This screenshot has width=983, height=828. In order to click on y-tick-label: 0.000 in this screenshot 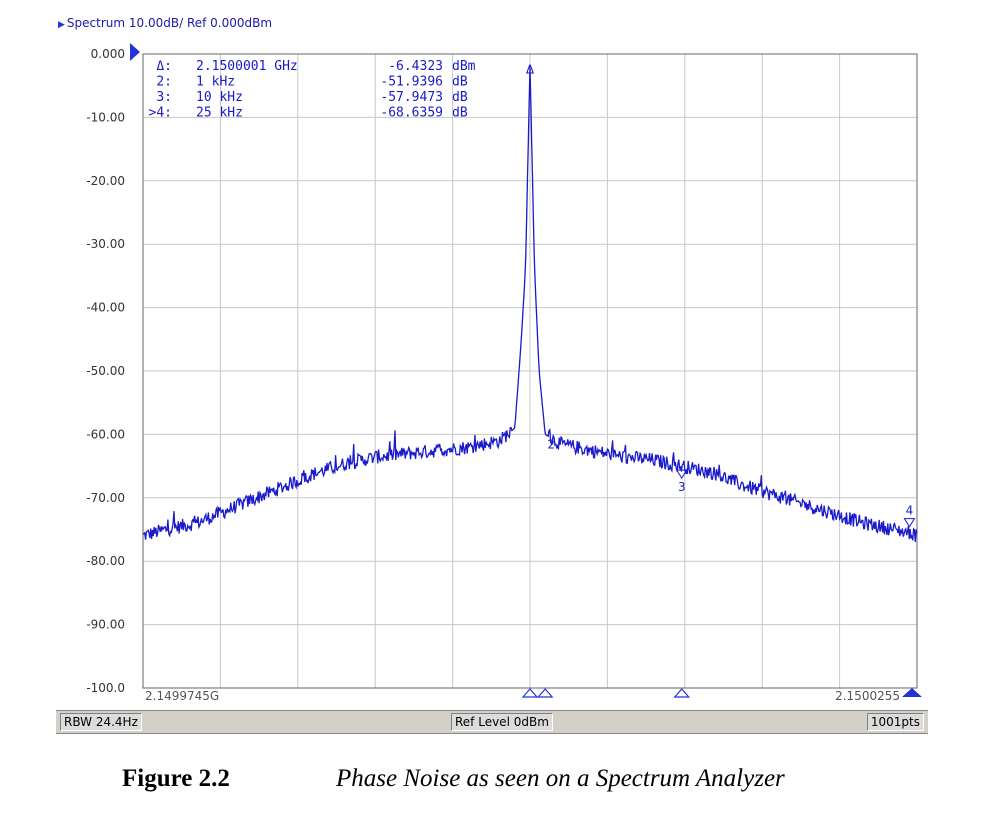, I will do `click(108, 54)`.